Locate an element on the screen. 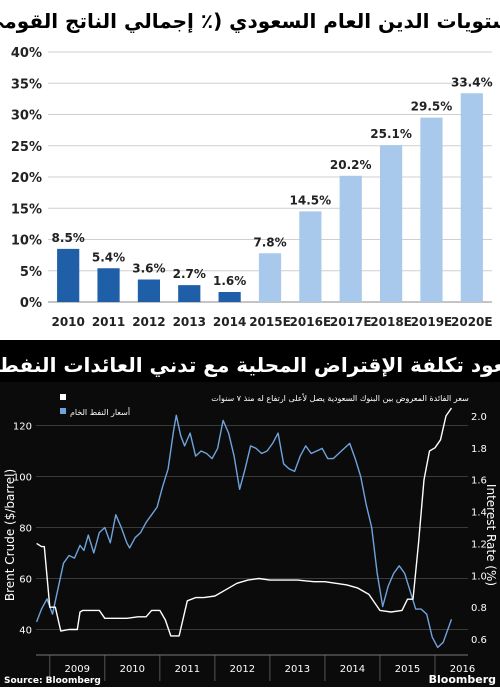 Image resolution: width=500 pixels, height=691 pixels. right-y-tick: 1.8 is located at coordinates (479, 449).